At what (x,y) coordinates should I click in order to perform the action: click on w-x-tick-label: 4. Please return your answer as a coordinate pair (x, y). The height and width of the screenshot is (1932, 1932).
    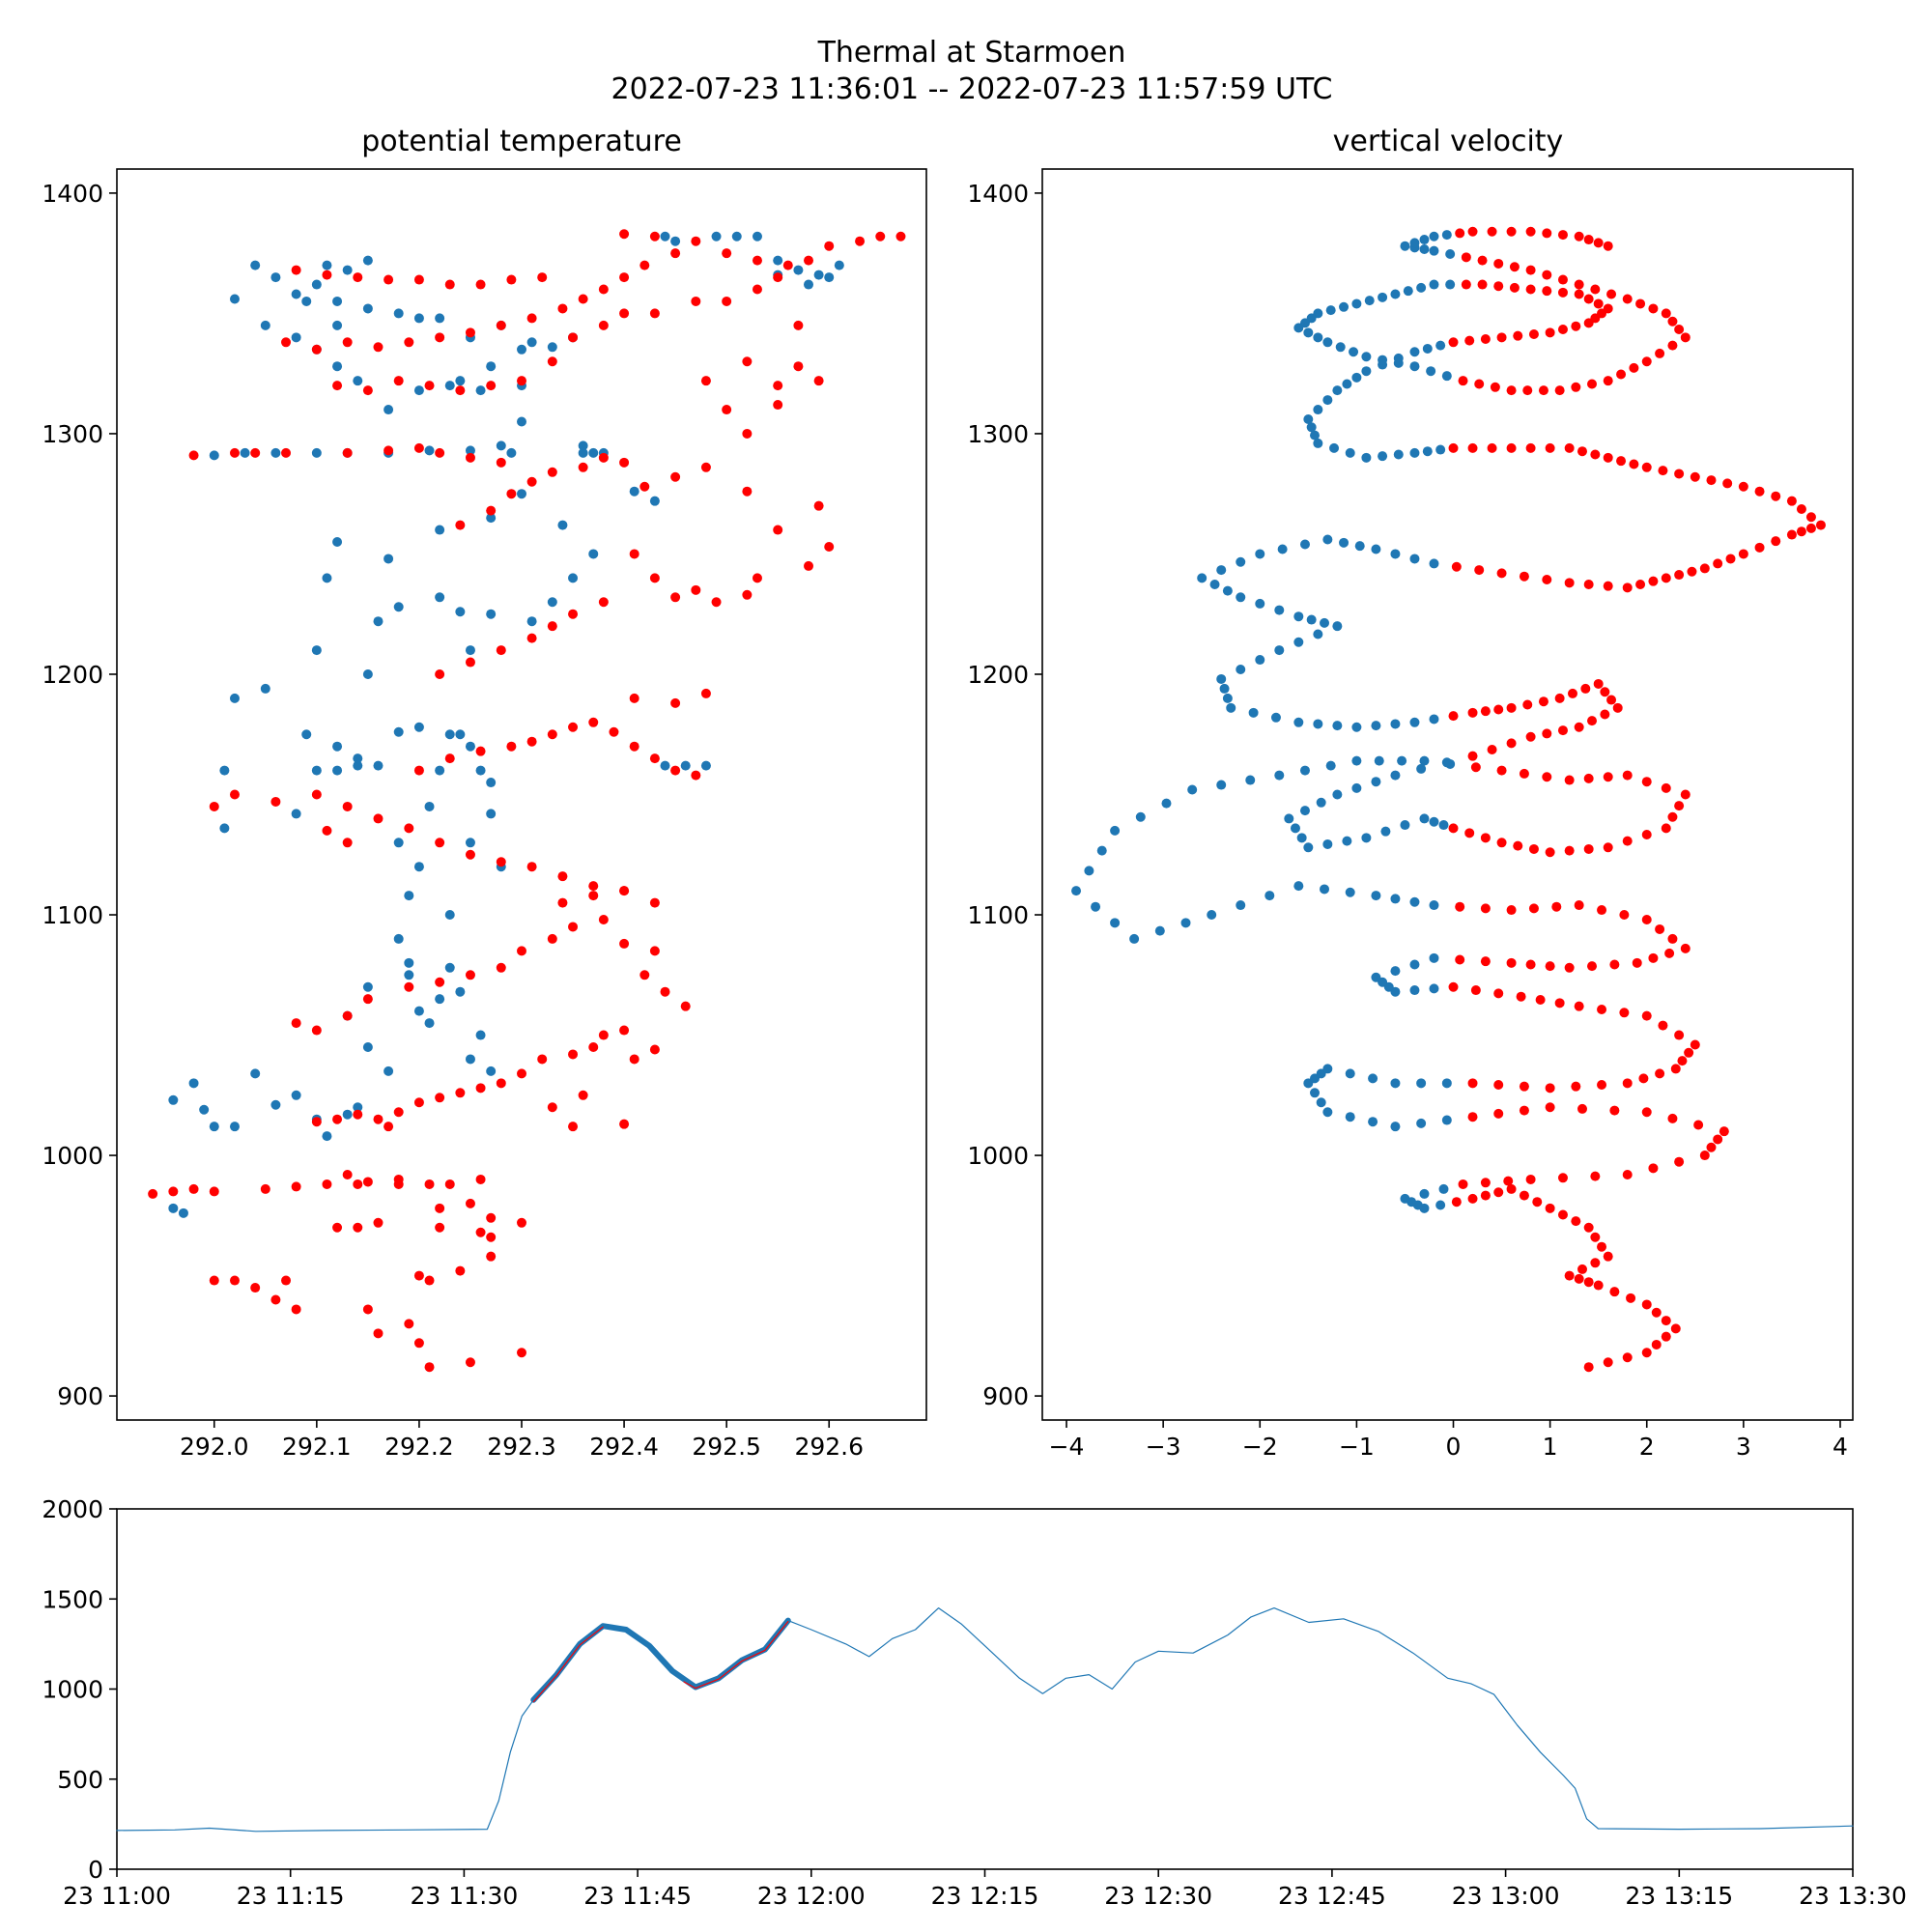
    Looking at the image, I should click on (1840, 1447).